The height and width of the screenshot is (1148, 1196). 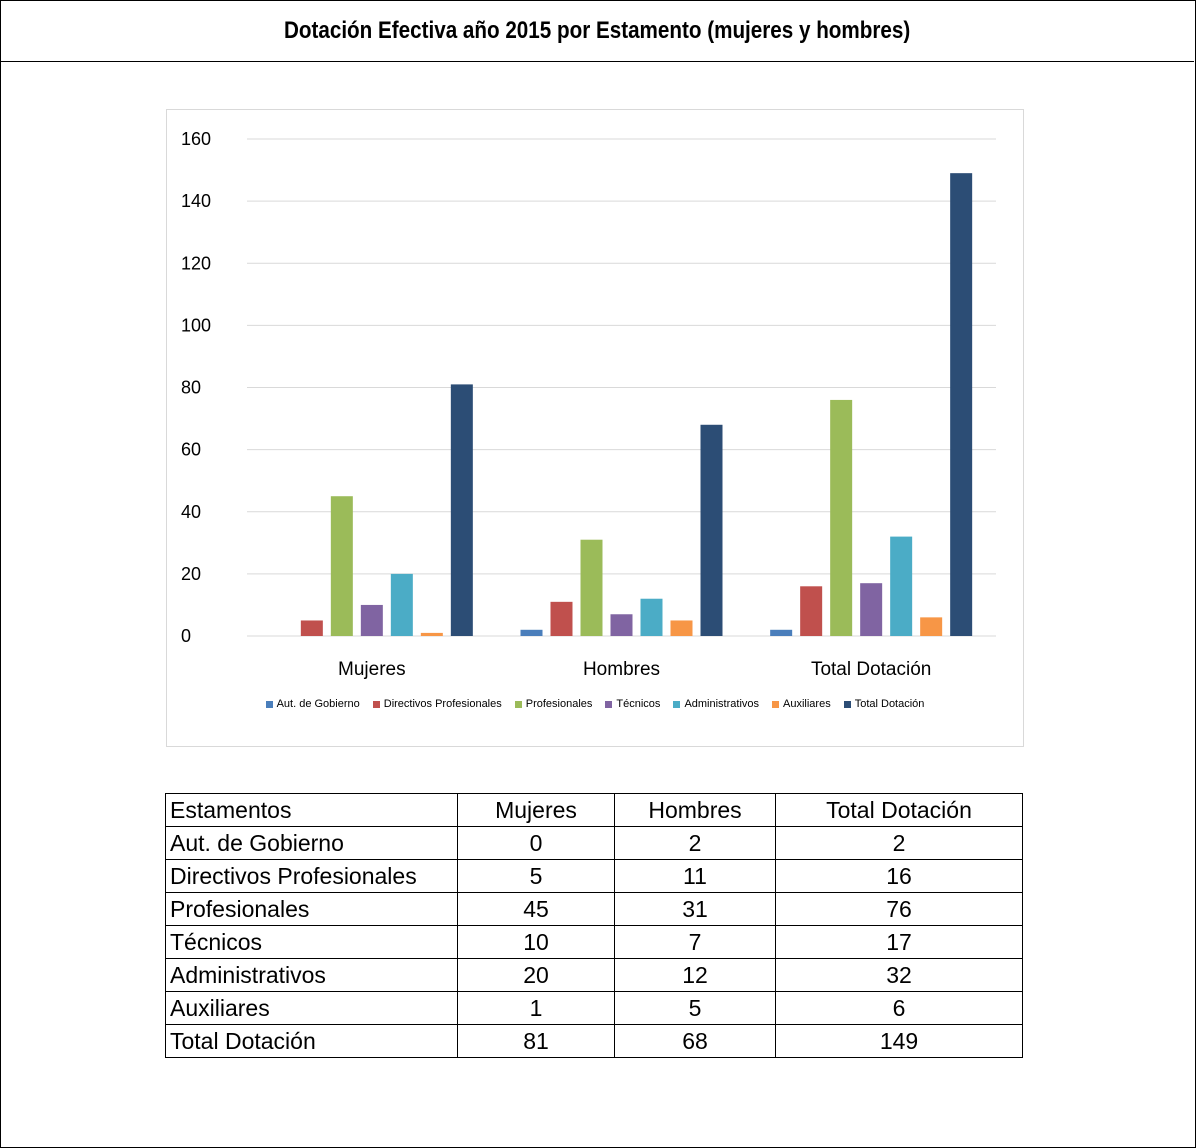 What do you see at coordinates (536, 810) in the screenshot?
I see `table-cell: Mujeres` at bounding box center [536, 810].